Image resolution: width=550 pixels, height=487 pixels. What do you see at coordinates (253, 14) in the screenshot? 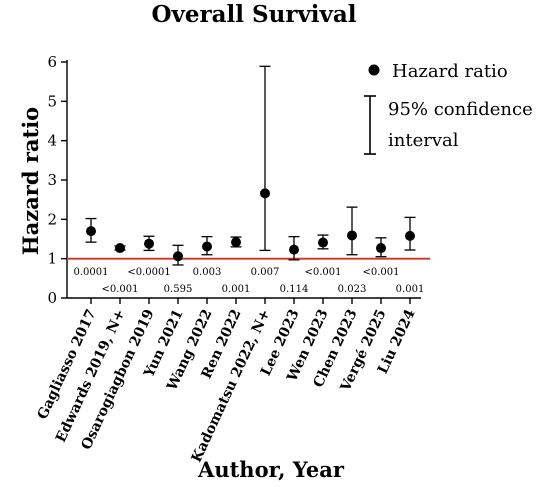
I see `chart-title: Overall Survival` at bounding box center [253, 14].